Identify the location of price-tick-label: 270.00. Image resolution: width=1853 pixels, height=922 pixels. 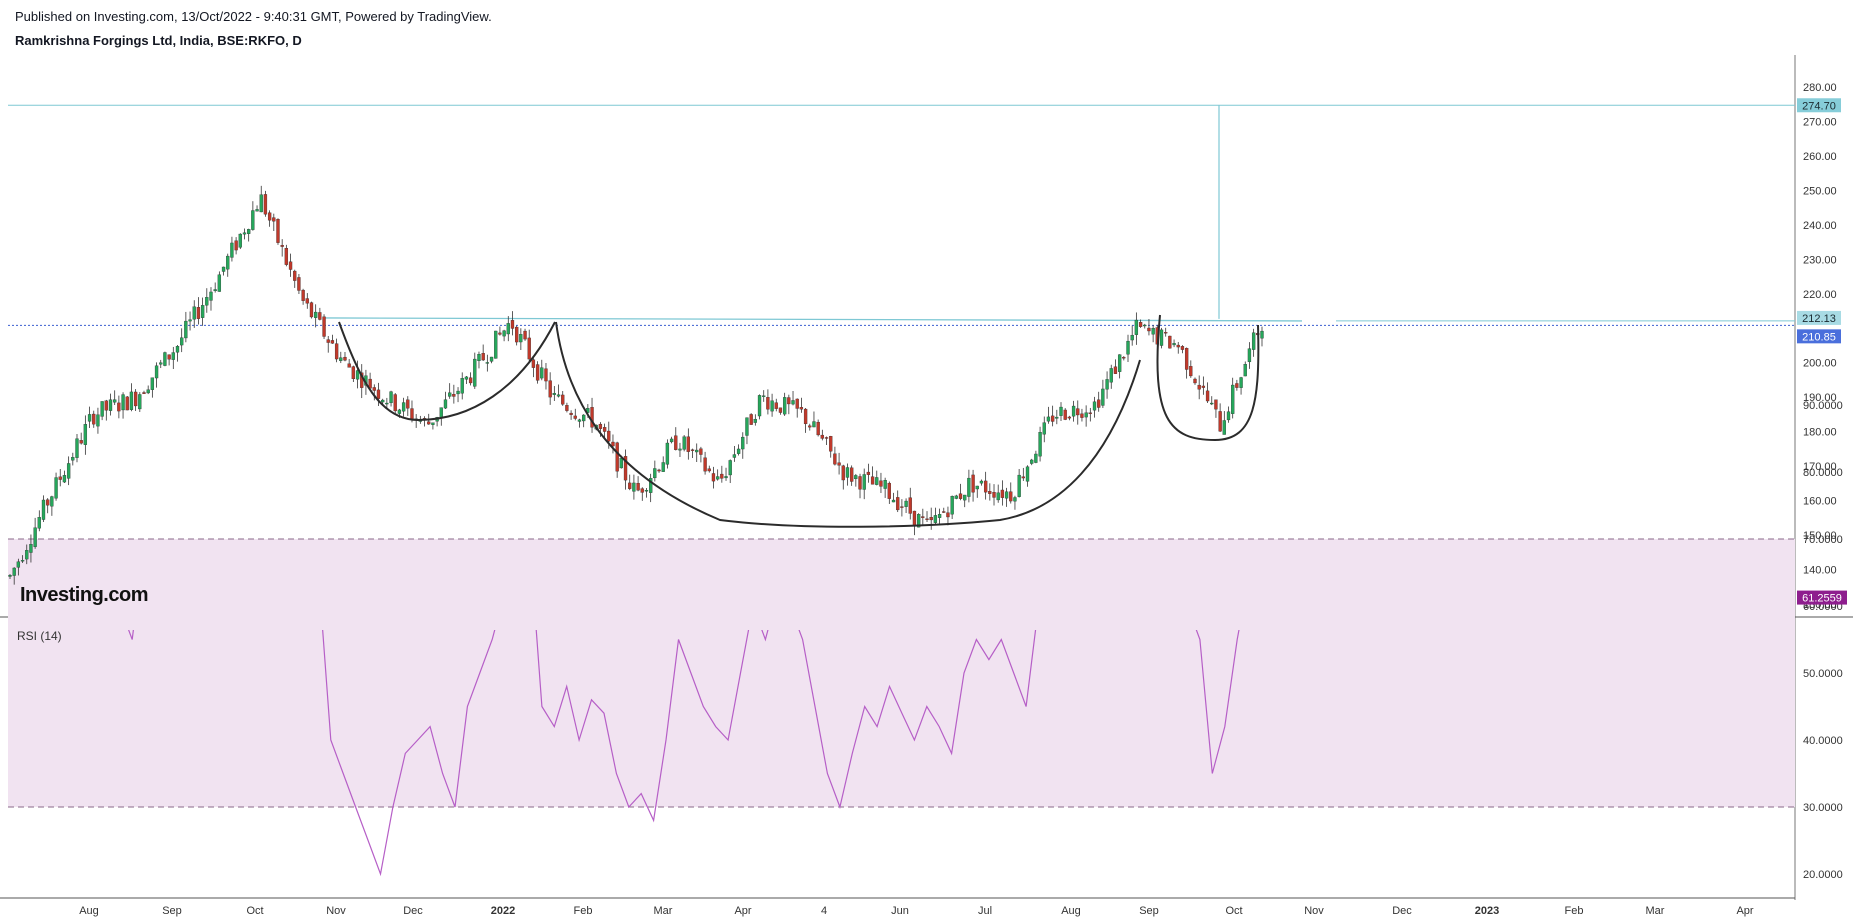
(1820, 122).